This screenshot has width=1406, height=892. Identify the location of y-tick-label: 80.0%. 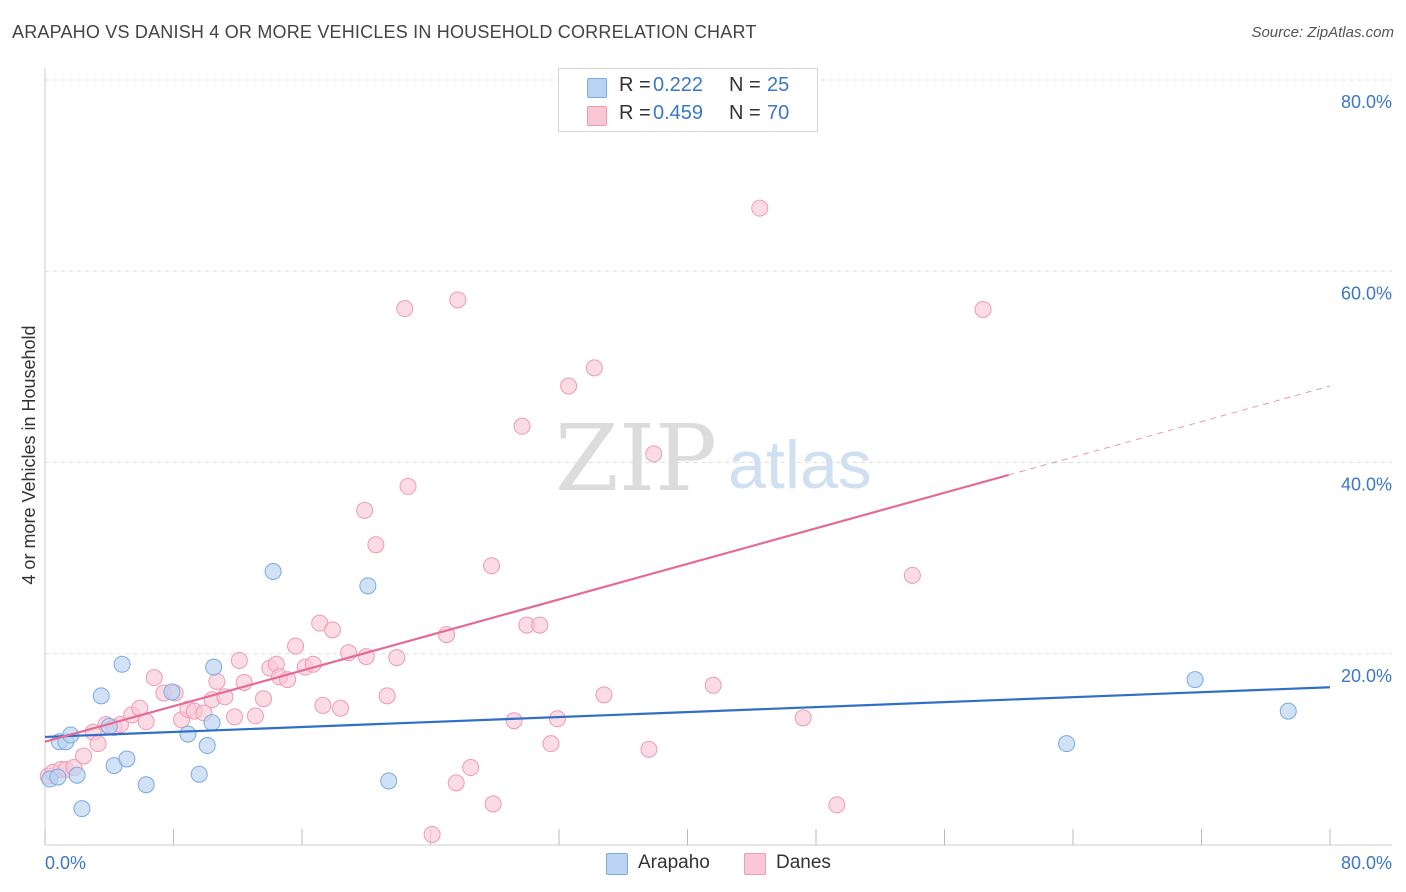
(1366, 102).